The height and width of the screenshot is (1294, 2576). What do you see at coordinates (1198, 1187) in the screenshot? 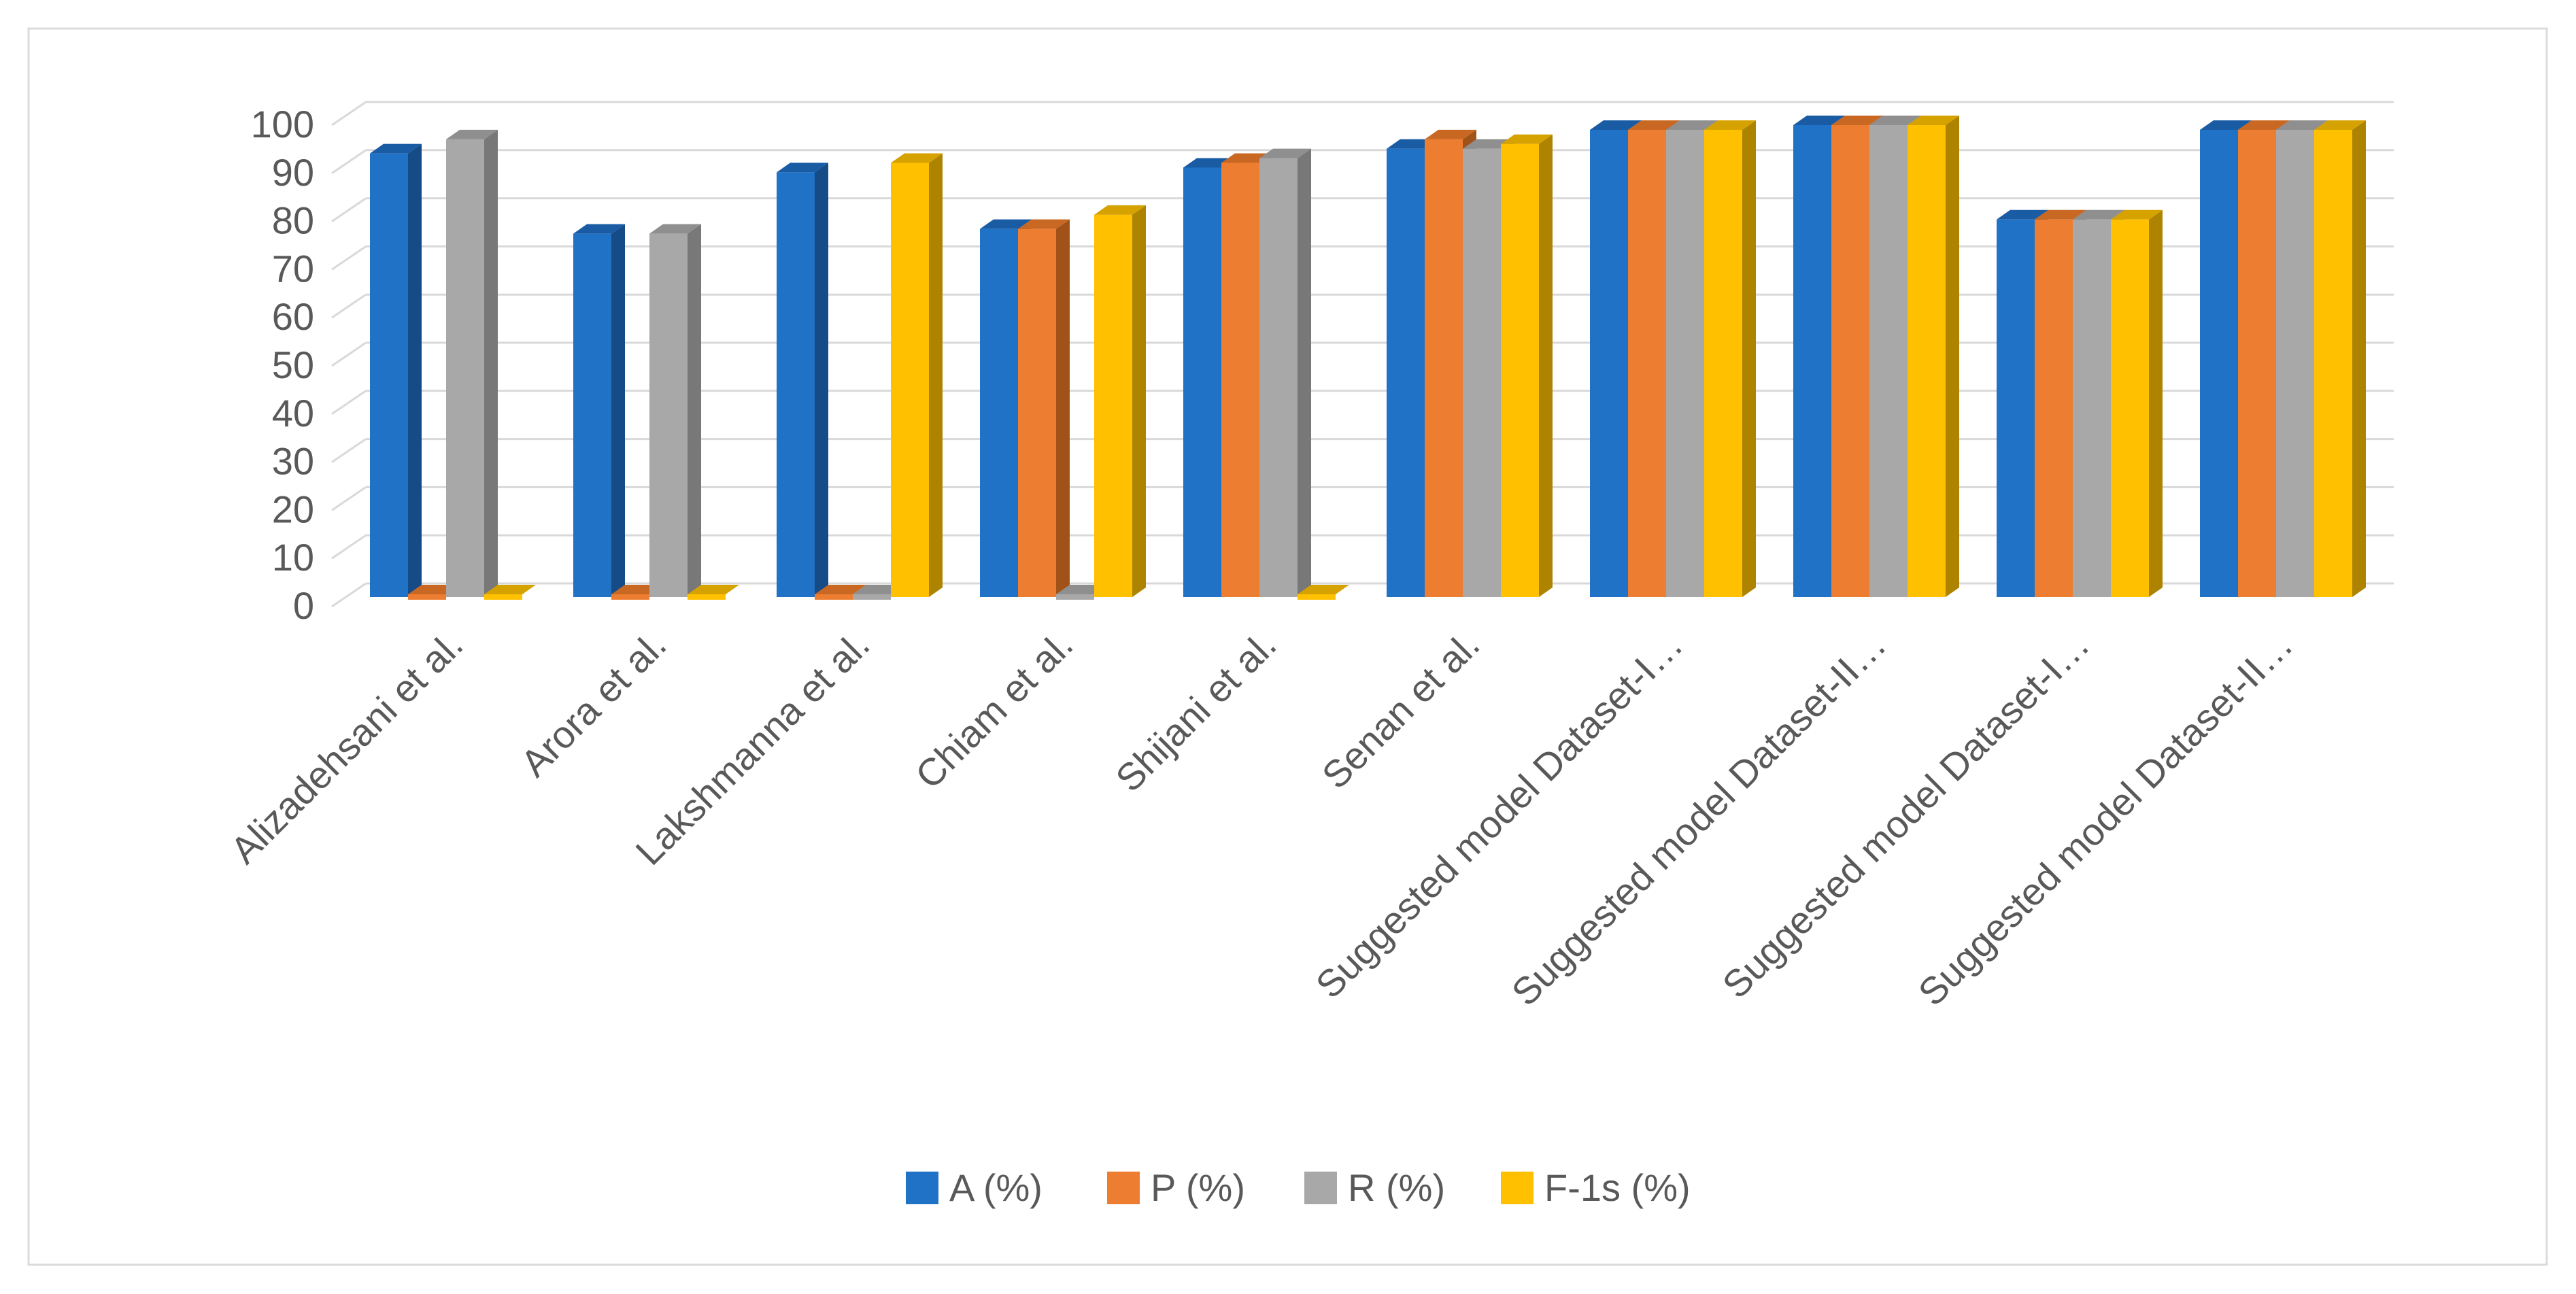
I see `legend-label-p: P (%)` at bounding box center [1198, 1187].